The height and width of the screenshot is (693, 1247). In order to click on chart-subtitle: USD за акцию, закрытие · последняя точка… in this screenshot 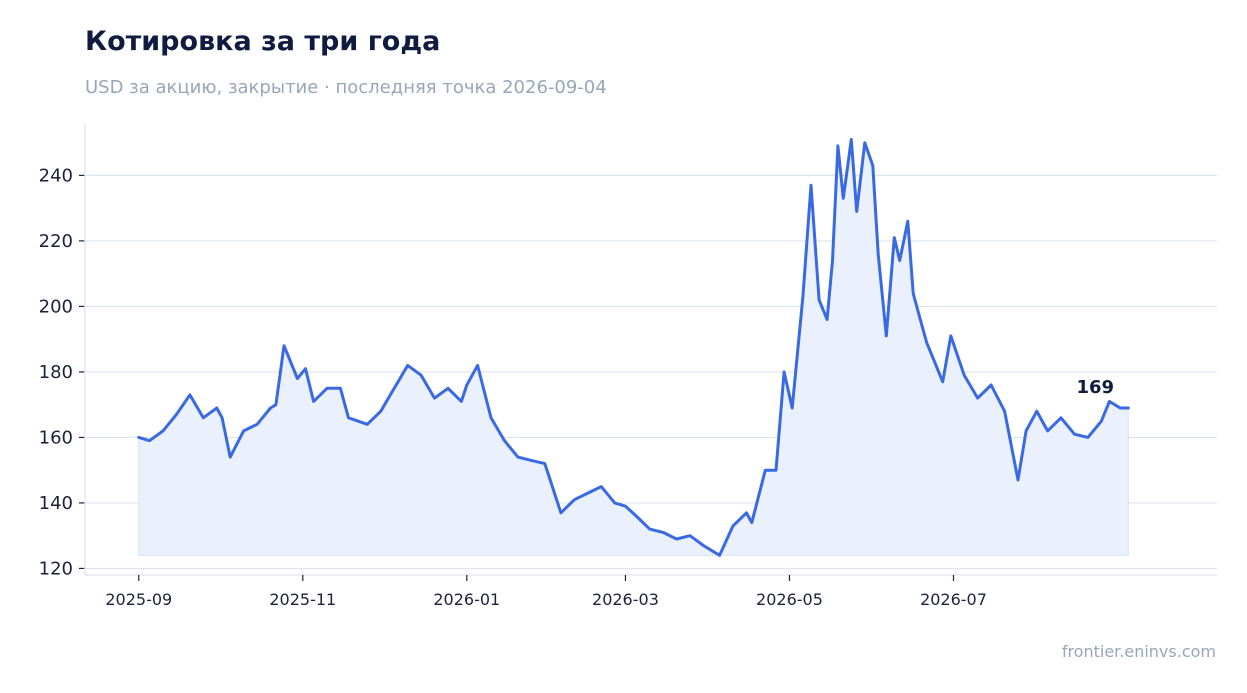, I will do `click(346, 87)`.